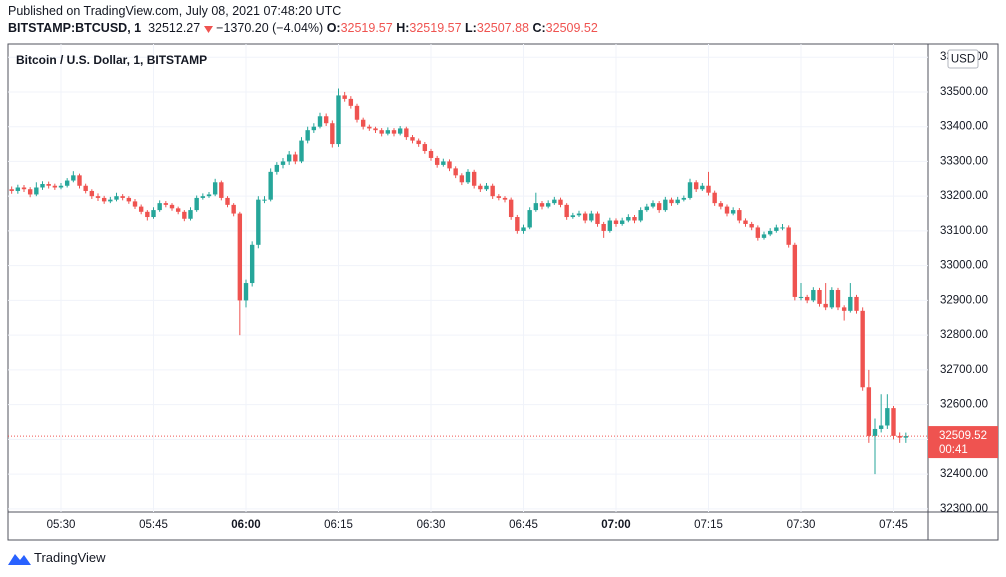 The image size is (1006, 577). I want to click on down-arrow, so click(208, 29).